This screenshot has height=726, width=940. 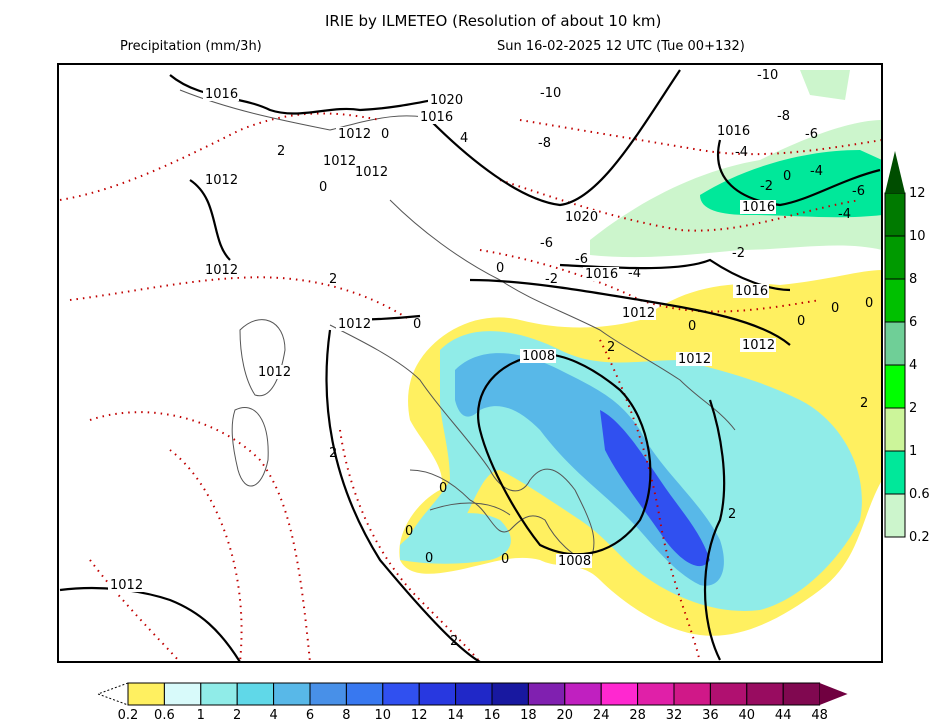 What do you see at coordinates (825, 85) in the screenshot?
I see `snow-area-north` at bounding box center [825, 85].